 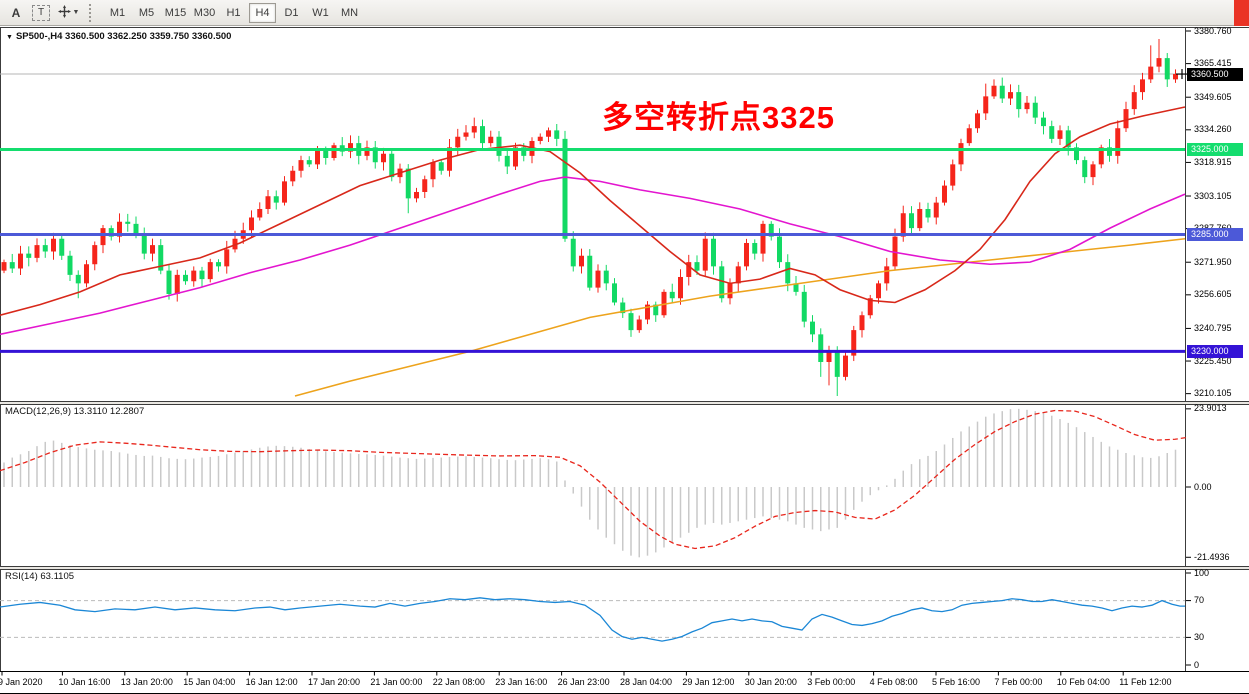 What do you see at coordinates (92, 12) in the screenshot?
I see `toolbar-grip` at bounding box center [92, 12].